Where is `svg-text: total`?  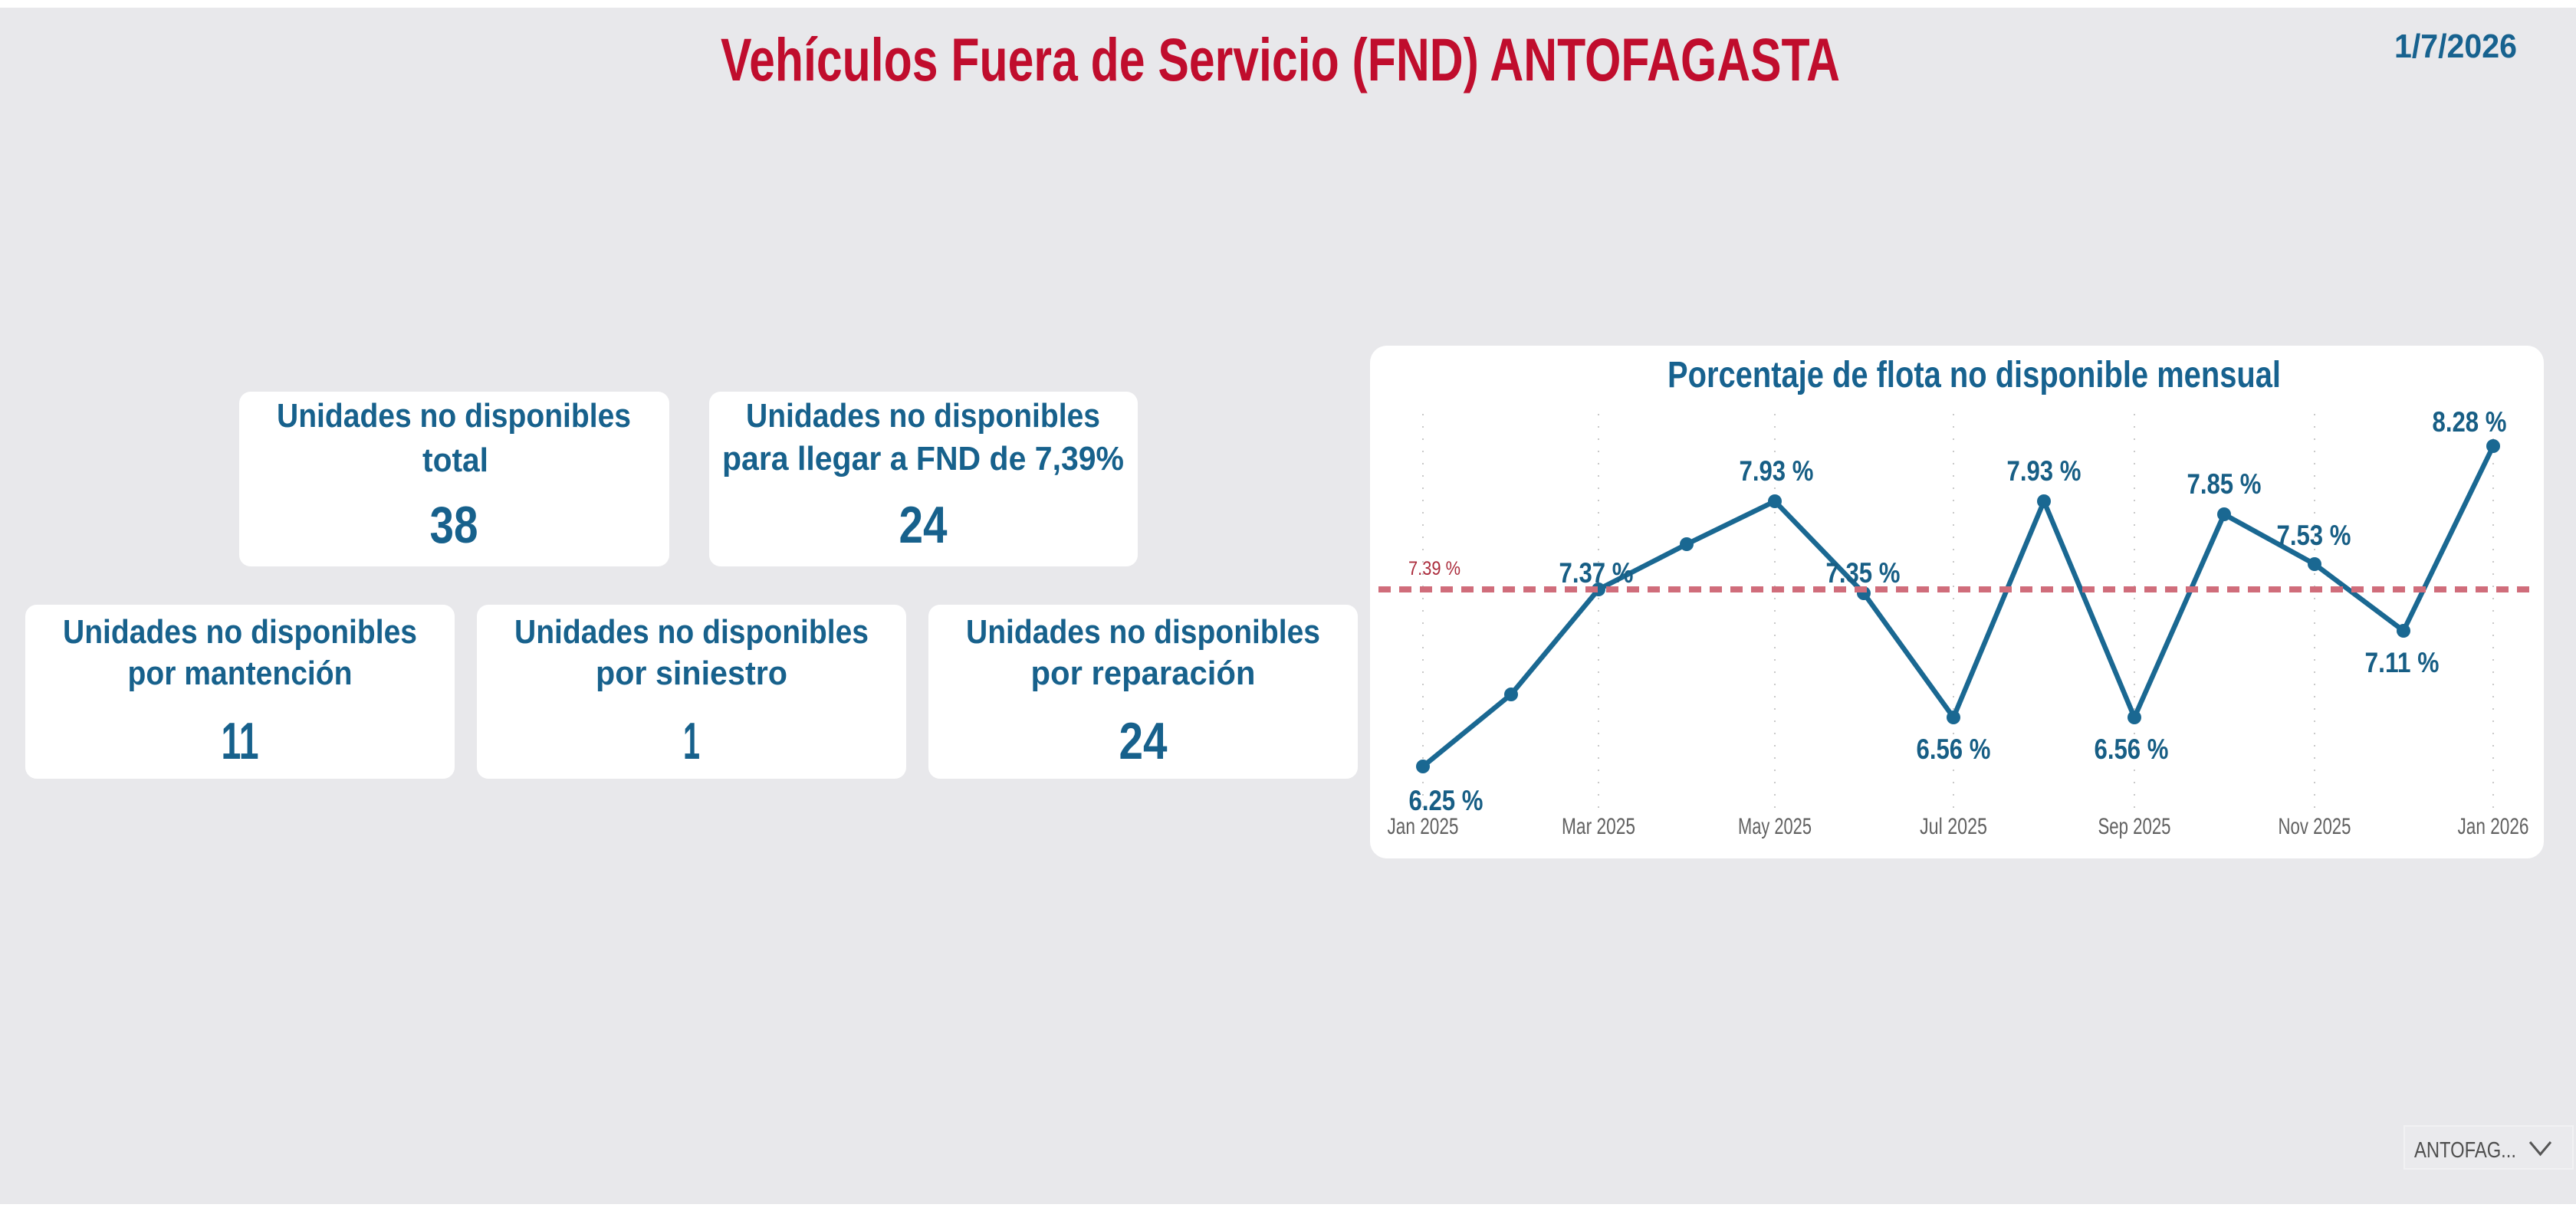
svg-text: total is located at coordinates (455, 460).